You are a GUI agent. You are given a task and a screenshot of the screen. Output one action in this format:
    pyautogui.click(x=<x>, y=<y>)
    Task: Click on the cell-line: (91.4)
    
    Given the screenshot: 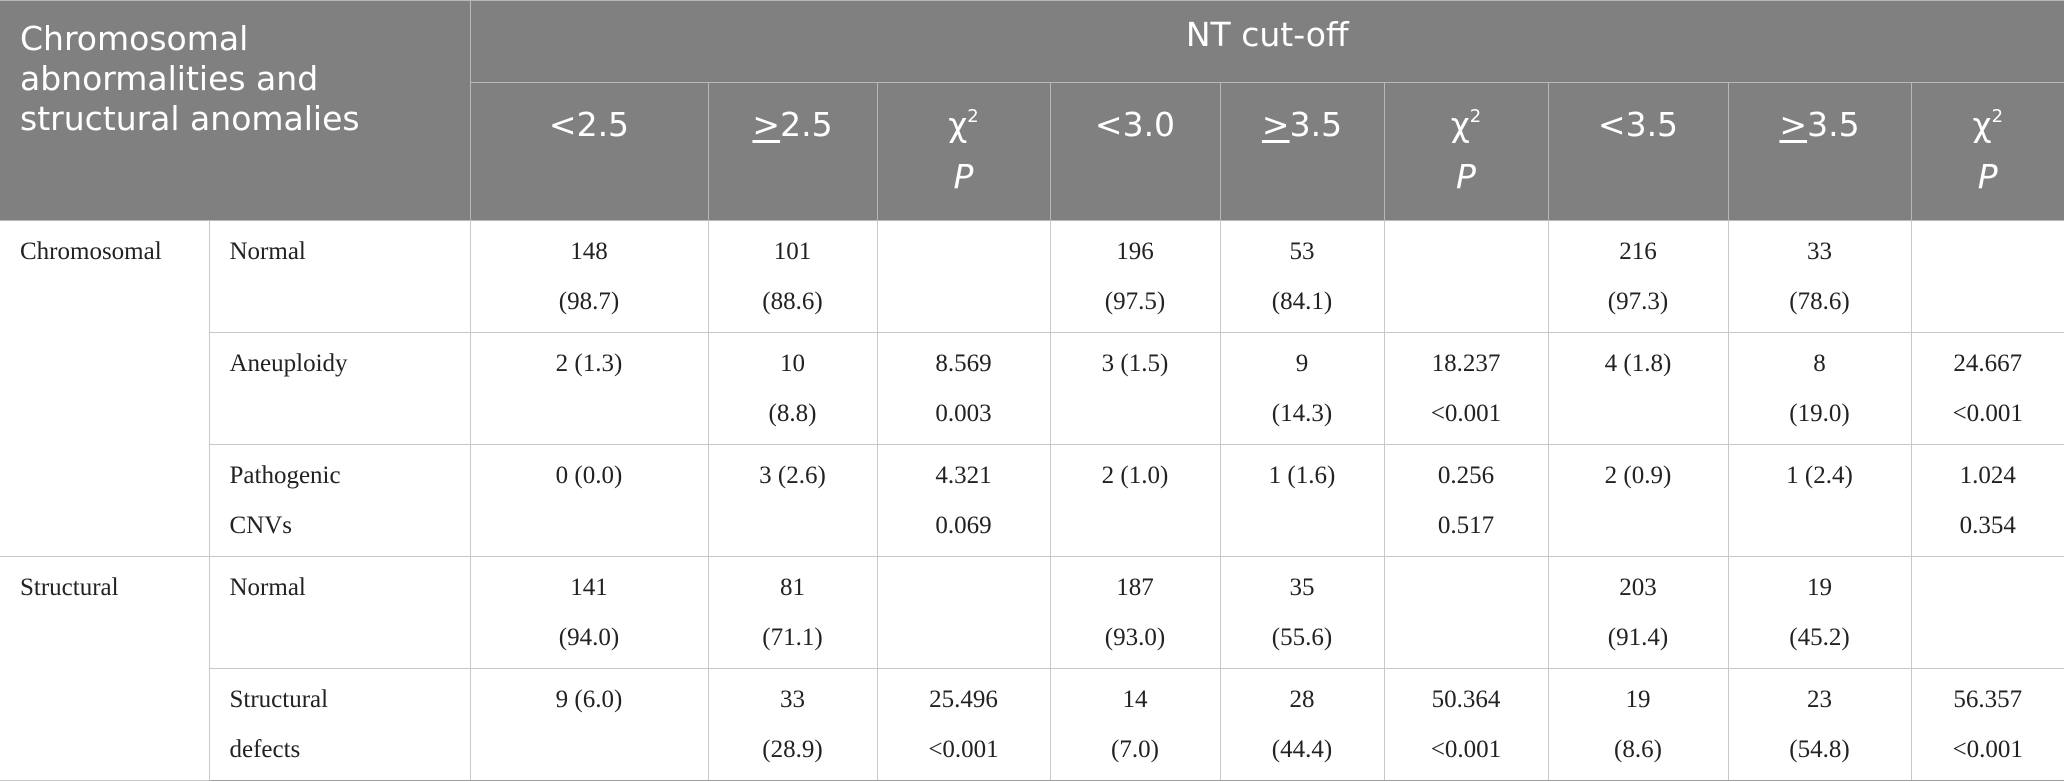 What is the action you would take?
    pyautogui.click(x=1638, y=637)
    